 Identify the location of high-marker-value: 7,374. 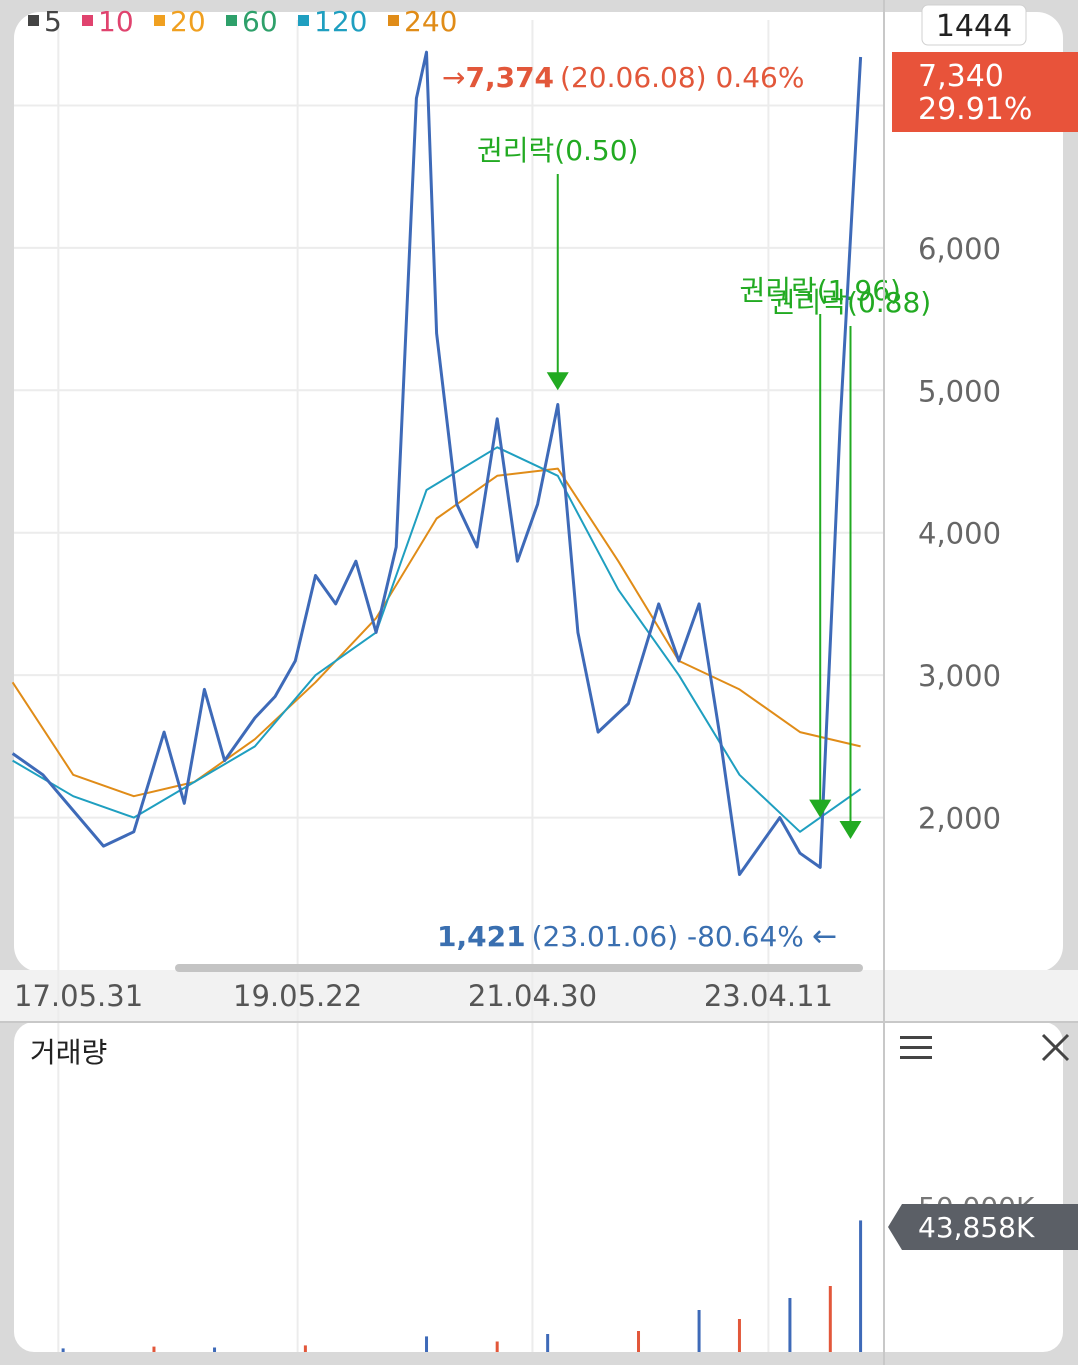
(509, 77).